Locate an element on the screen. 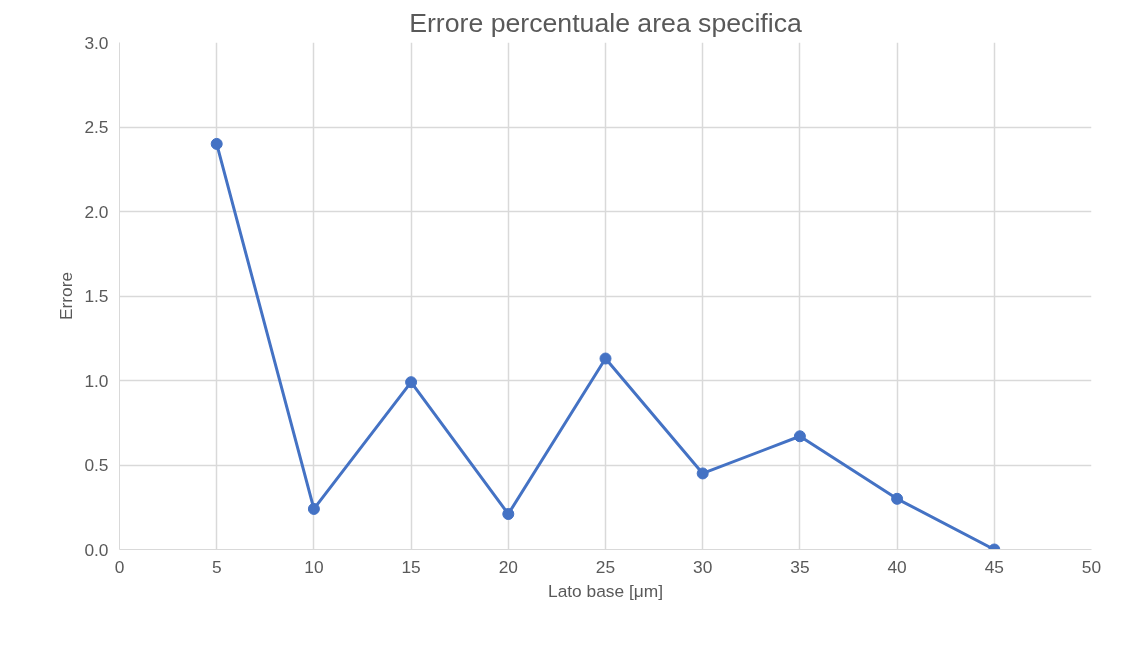 Image resolution: width=1124 pixels, height=650 pixels. x-tick-label: 40 is located at coordinates (897, 566).